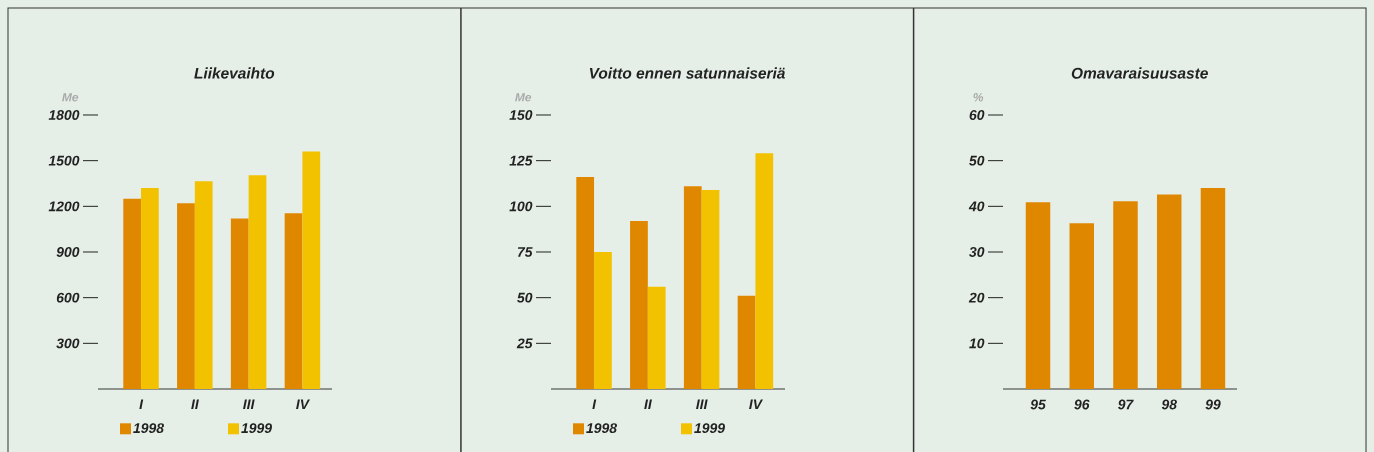  I want to click on y-tick-label: 75, so click(525, 252).